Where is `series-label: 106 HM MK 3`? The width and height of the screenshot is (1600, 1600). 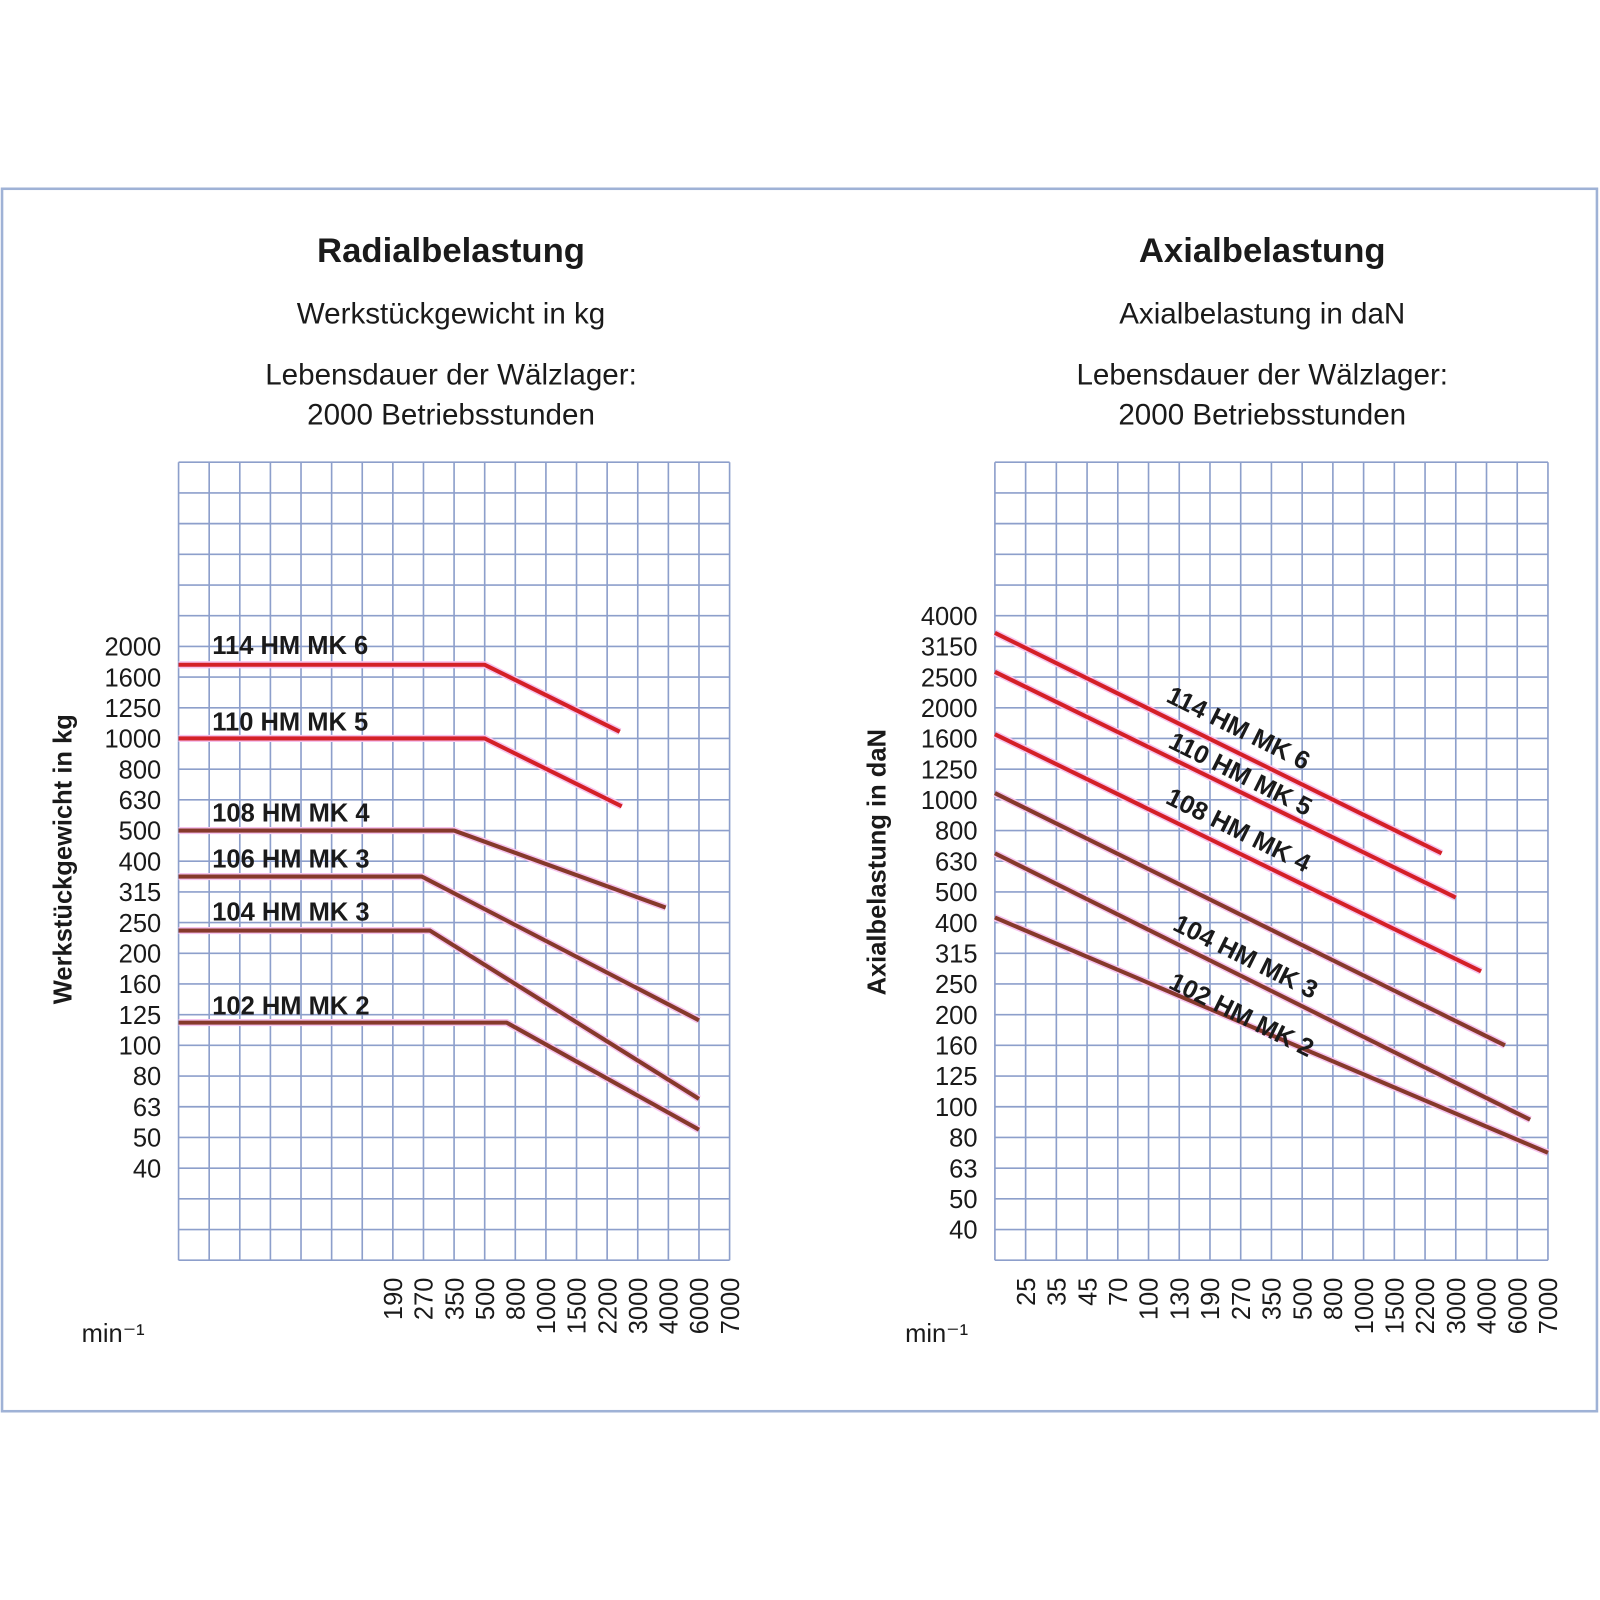 series-label: 106 HM MK 3 is located at coordinates (290, 859).